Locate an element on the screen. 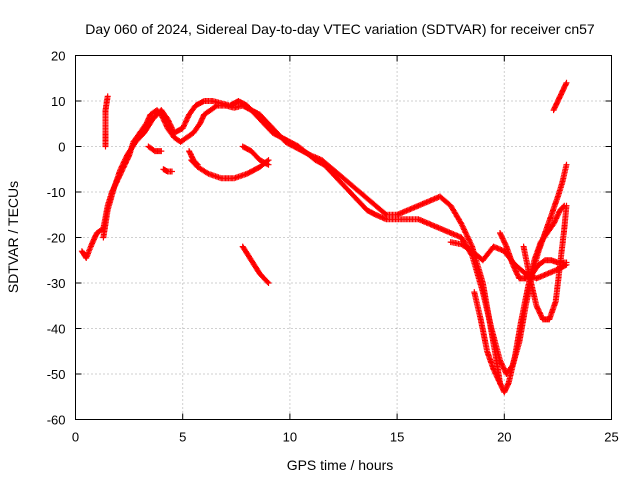 The height and width of the screenshot is (480, 640). y-axis-label: SDTVAR / TECUs is located at coordinates (13, 237).